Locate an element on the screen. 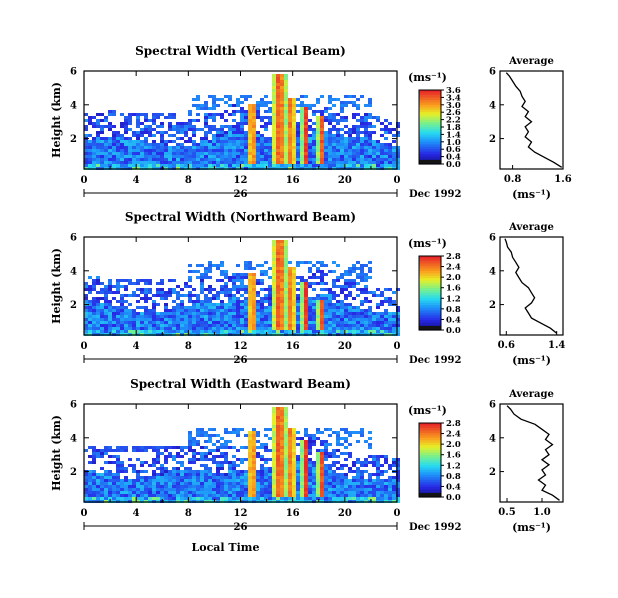  profile-x-tick-label: 1.6 is located at coordinates (562, 179).